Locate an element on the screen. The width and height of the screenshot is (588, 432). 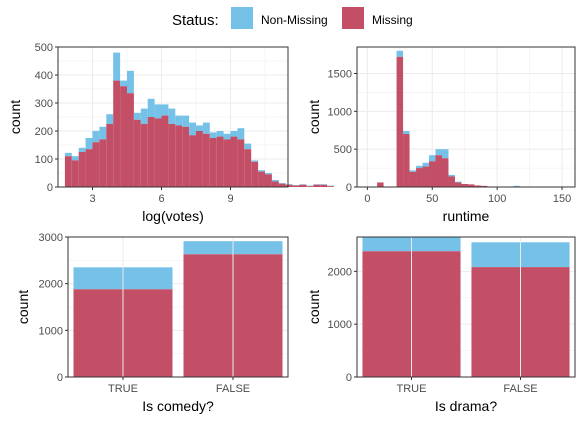
legend-swatch-non-missing is located at coordinates (242, 18).